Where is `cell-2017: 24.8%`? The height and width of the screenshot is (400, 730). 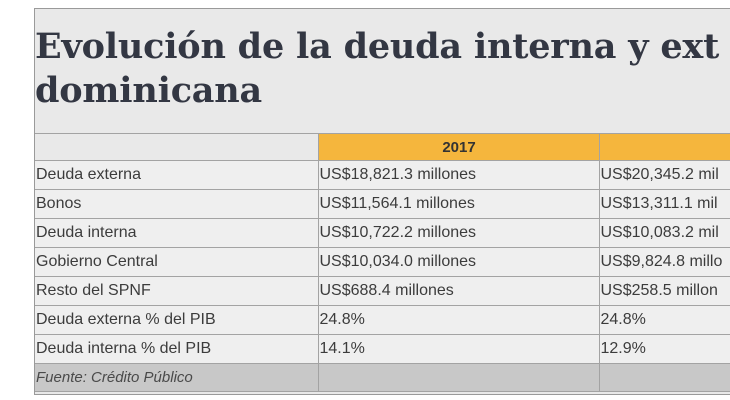
cell-2017: 24.8% is located at coordinates (458, 320).